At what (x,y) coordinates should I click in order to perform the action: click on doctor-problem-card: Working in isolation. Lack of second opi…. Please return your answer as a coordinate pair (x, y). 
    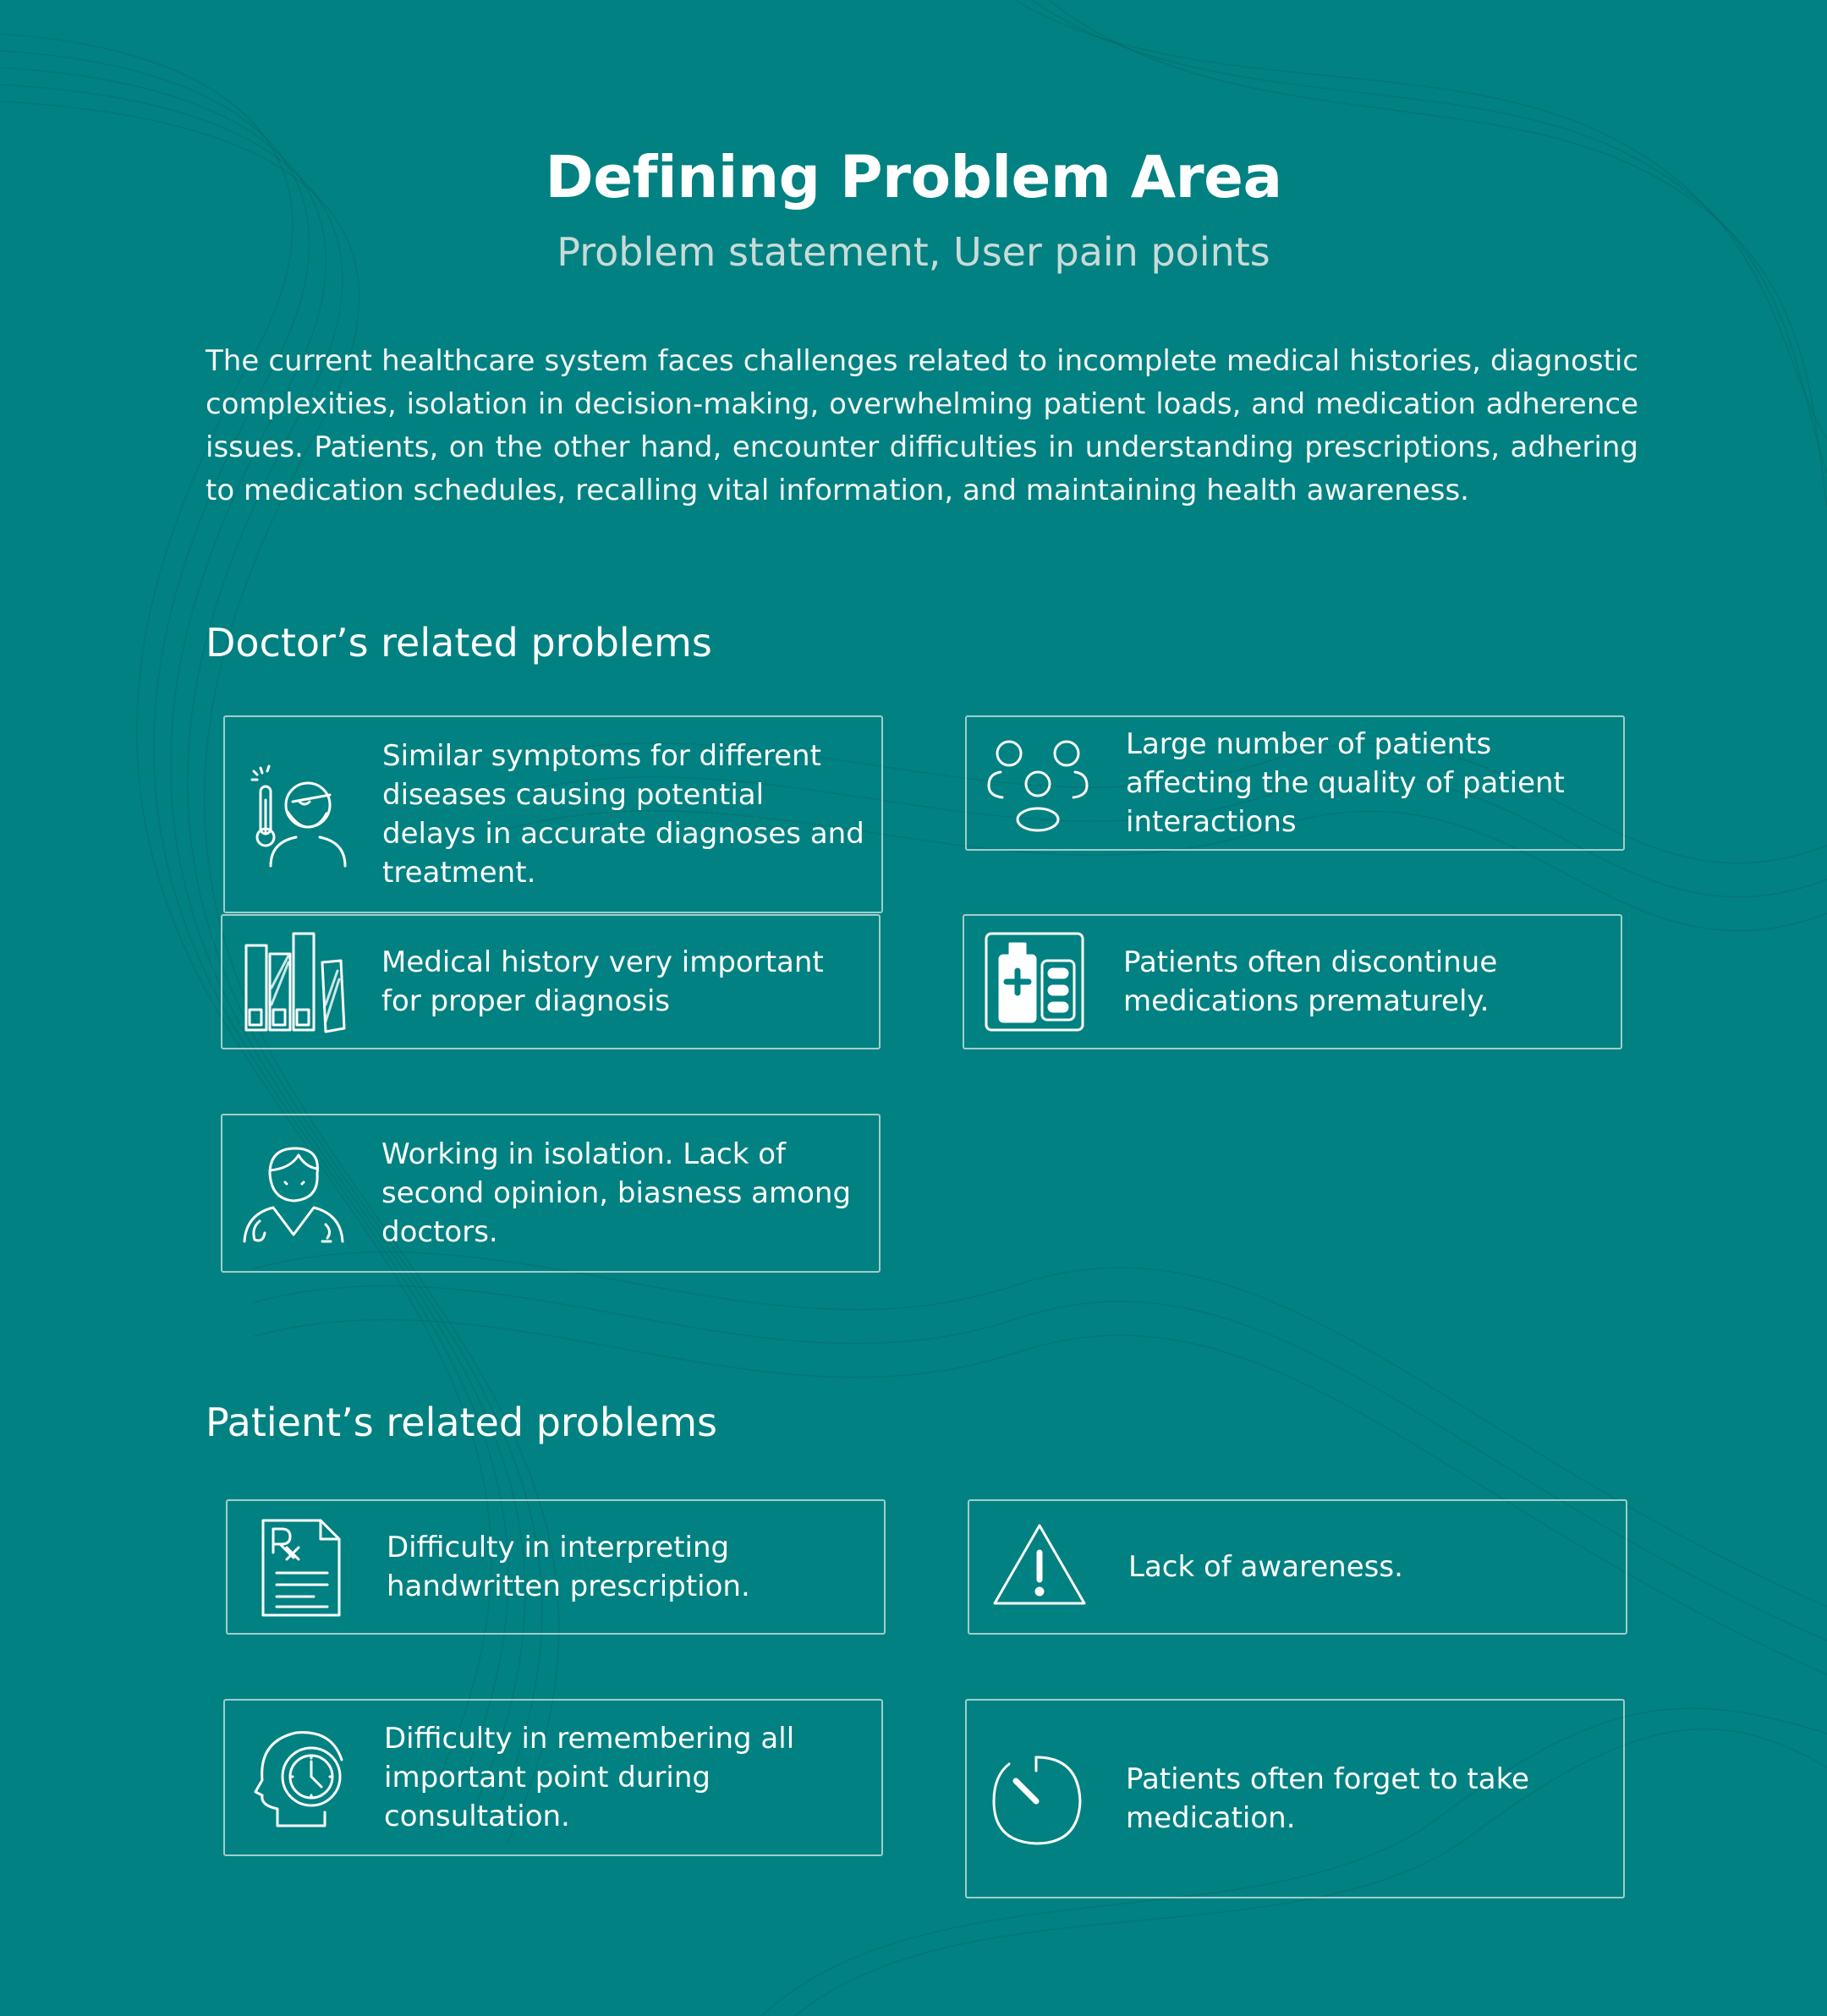
    Looking at the image, I should click on (551, 1193).